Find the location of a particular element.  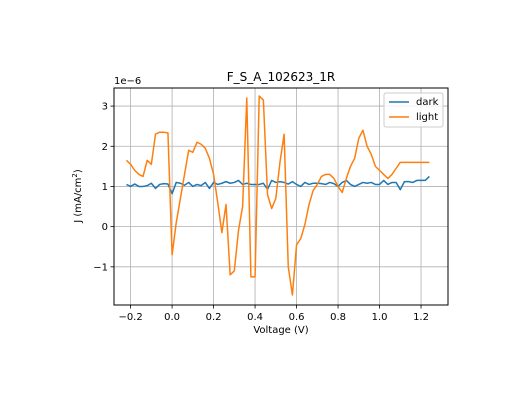

y-tick-label: 3 is located at coordinates (105, 107).